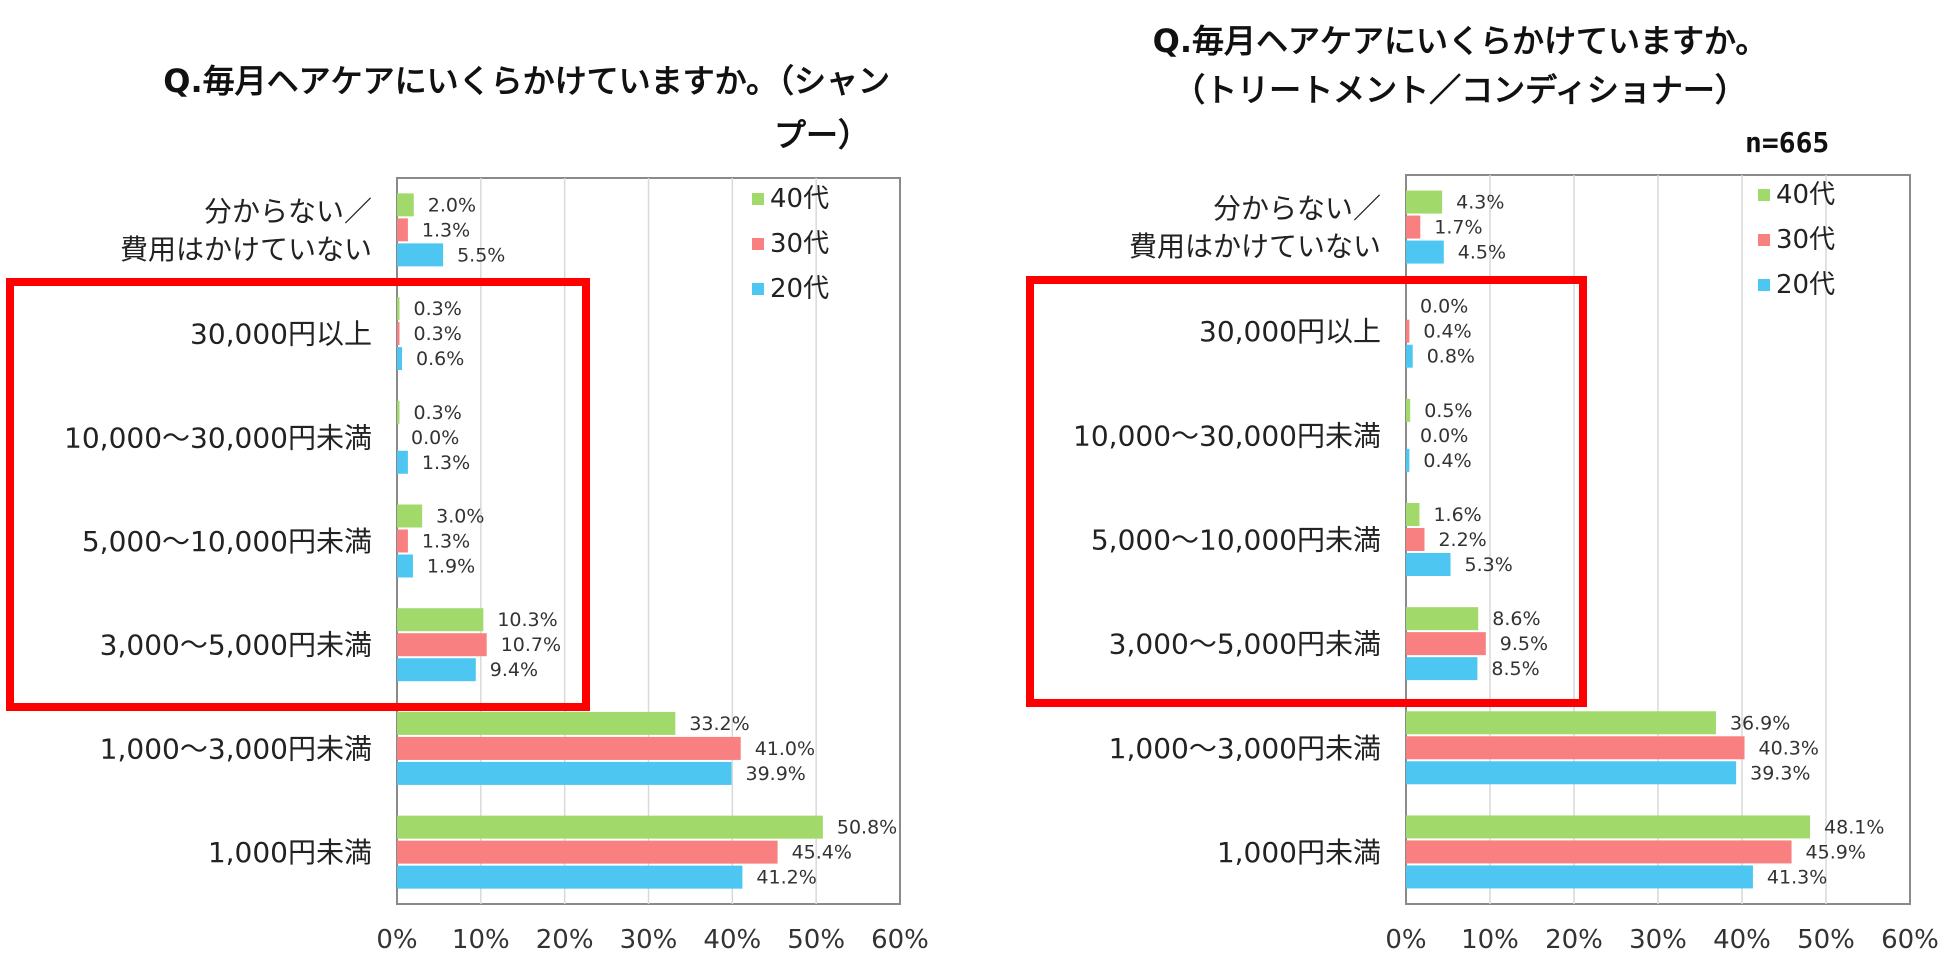 This screenshot has width=1950, height=964. Describe the element at coordinates (1444, 436) in the screenshot. I see `data-label: 0.0%` at that location.